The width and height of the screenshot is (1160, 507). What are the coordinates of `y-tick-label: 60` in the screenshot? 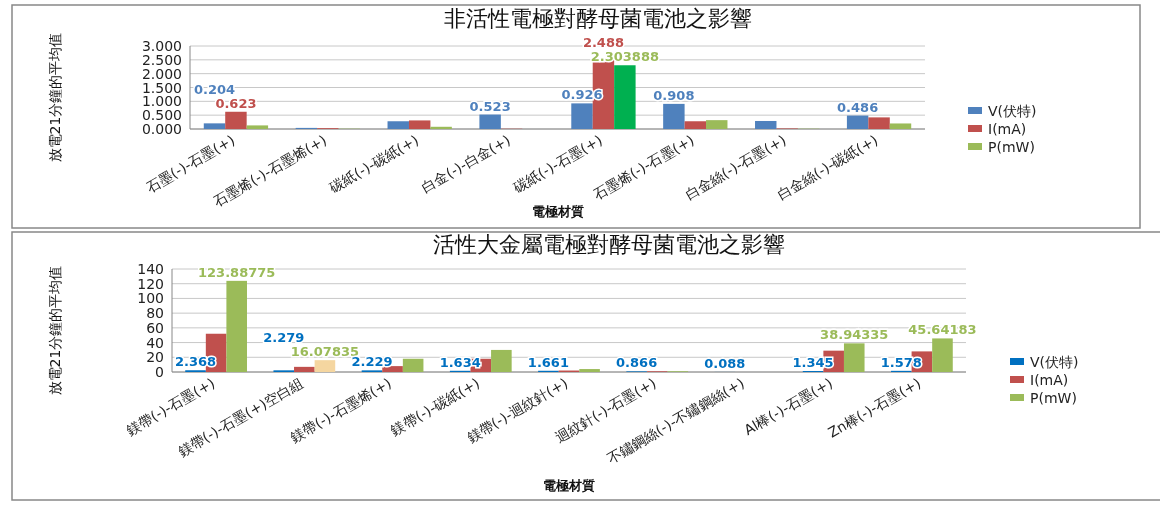 It's located at (155, 327).